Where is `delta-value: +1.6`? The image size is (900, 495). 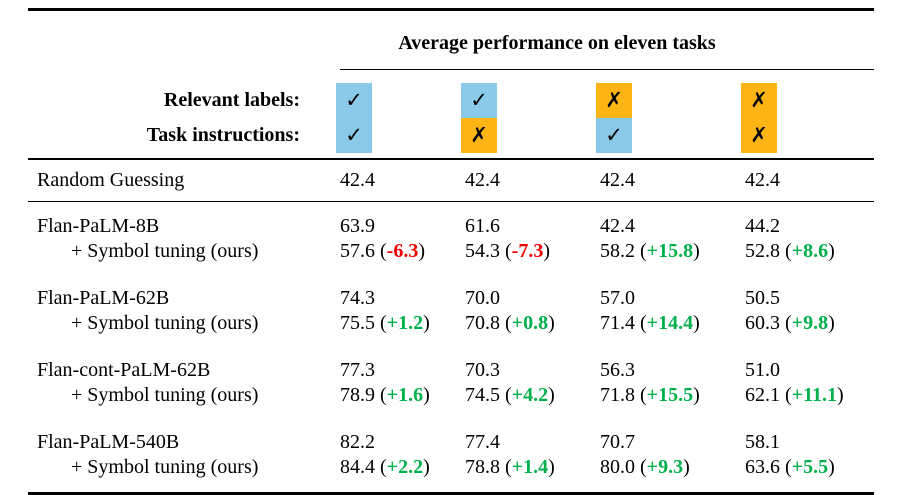
delta-value: +1.6 is located at coordinates (405, 395).